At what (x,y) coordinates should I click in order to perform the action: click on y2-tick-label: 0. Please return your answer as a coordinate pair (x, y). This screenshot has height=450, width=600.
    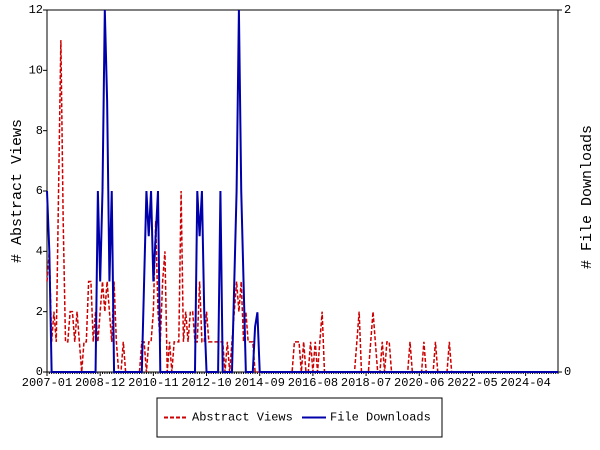
    Looking at the image, I should click on (567, 372).